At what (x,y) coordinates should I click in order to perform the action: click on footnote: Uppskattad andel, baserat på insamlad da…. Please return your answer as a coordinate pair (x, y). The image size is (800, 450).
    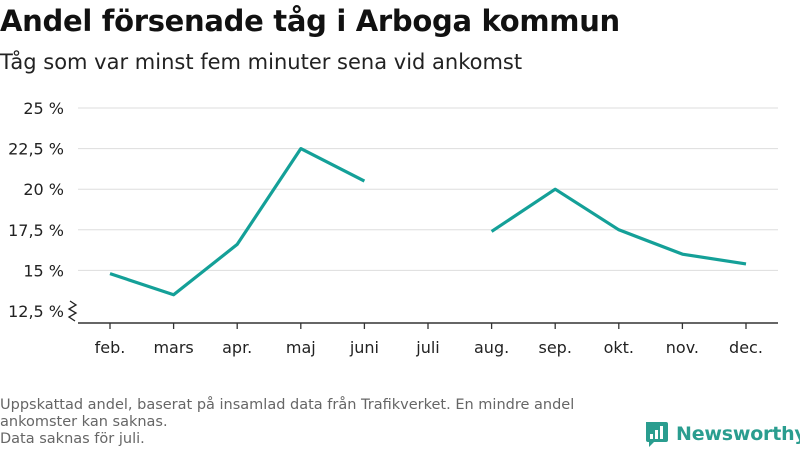
    Looking at the image, I should click on (315, 422).